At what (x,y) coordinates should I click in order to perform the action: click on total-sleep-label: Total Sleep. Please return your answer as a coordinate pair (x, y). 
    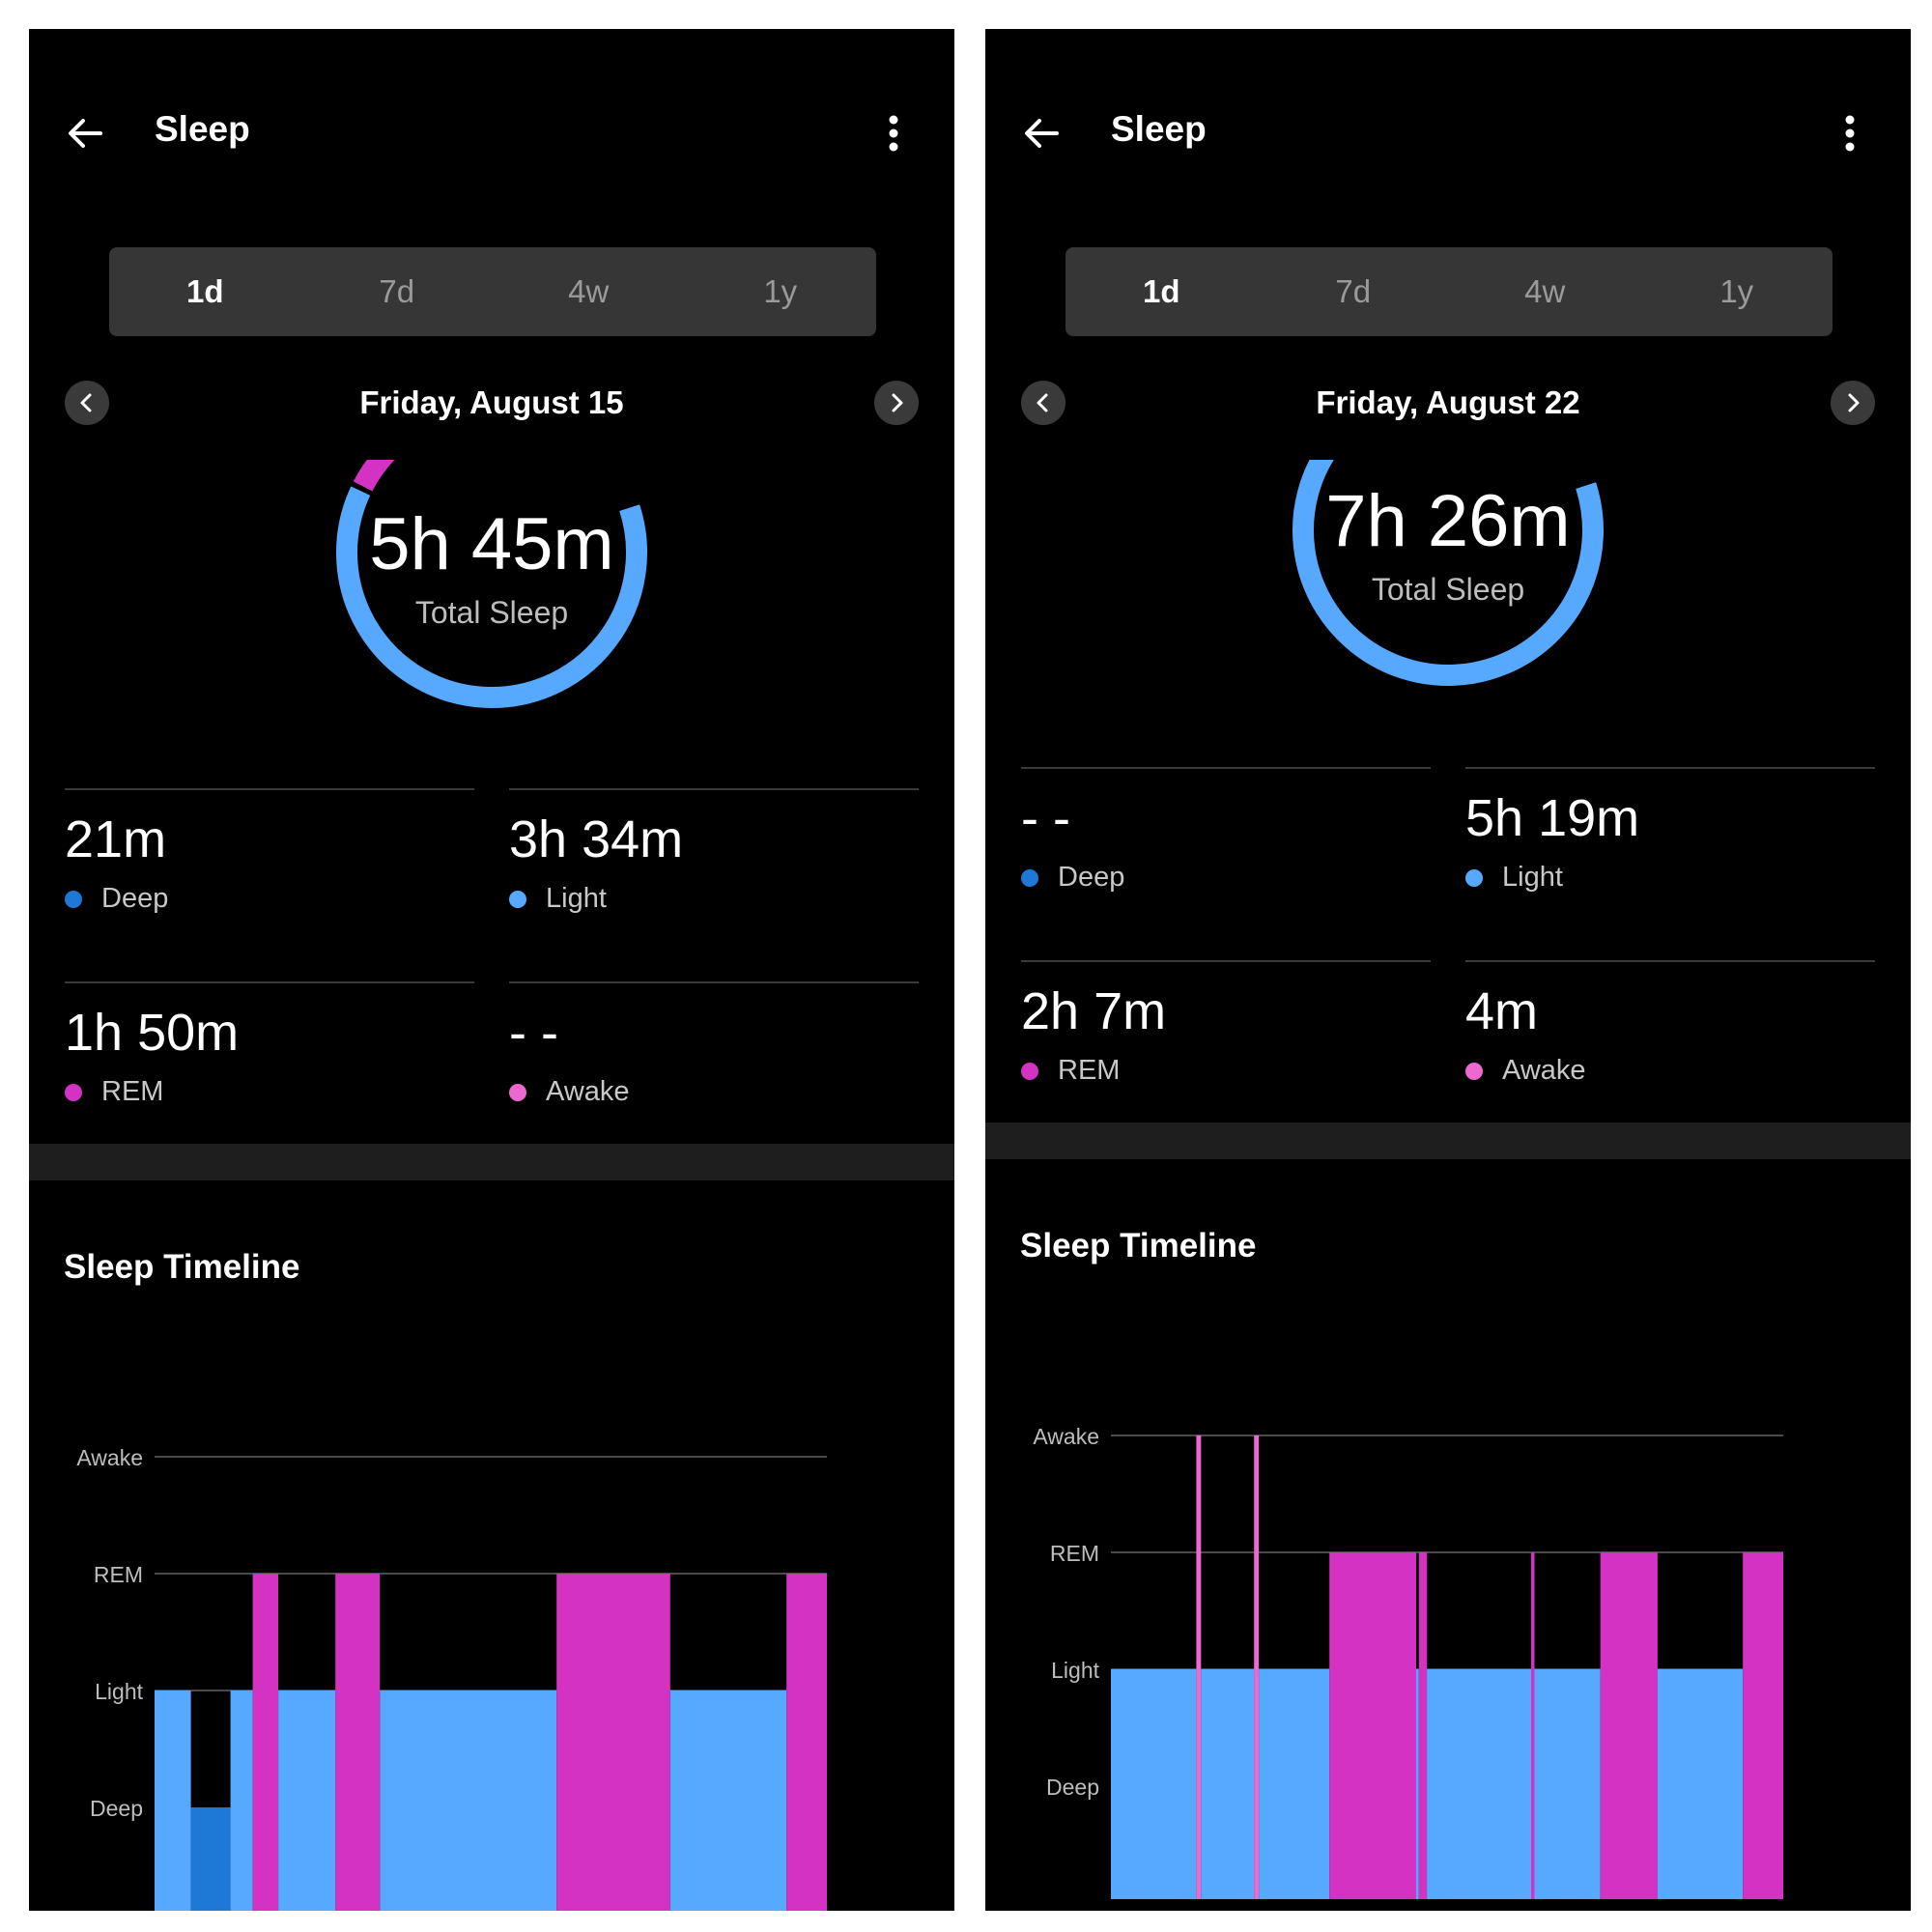
    Looking at the image, I should click on (491, 612).